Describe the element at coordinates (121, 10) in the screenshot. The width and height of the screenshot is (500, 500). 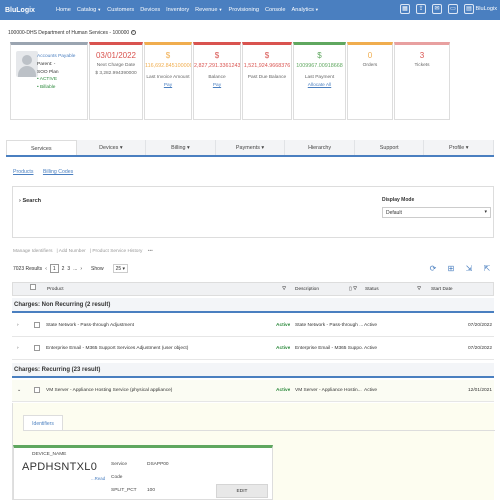
I see `nav-customers: Customers` at that location.